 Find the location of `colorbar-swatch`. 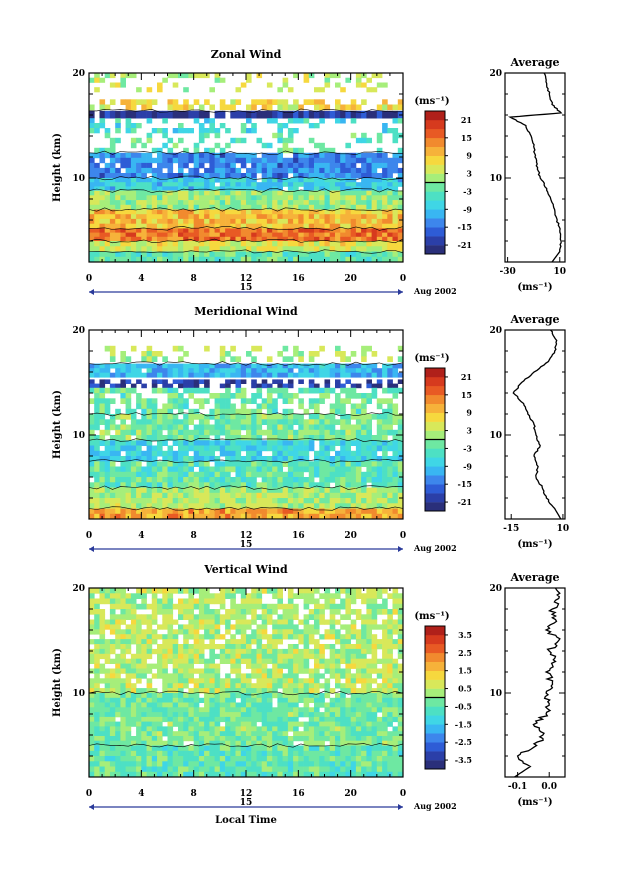

colorbar-swatch is located at coordinates (435, 506).